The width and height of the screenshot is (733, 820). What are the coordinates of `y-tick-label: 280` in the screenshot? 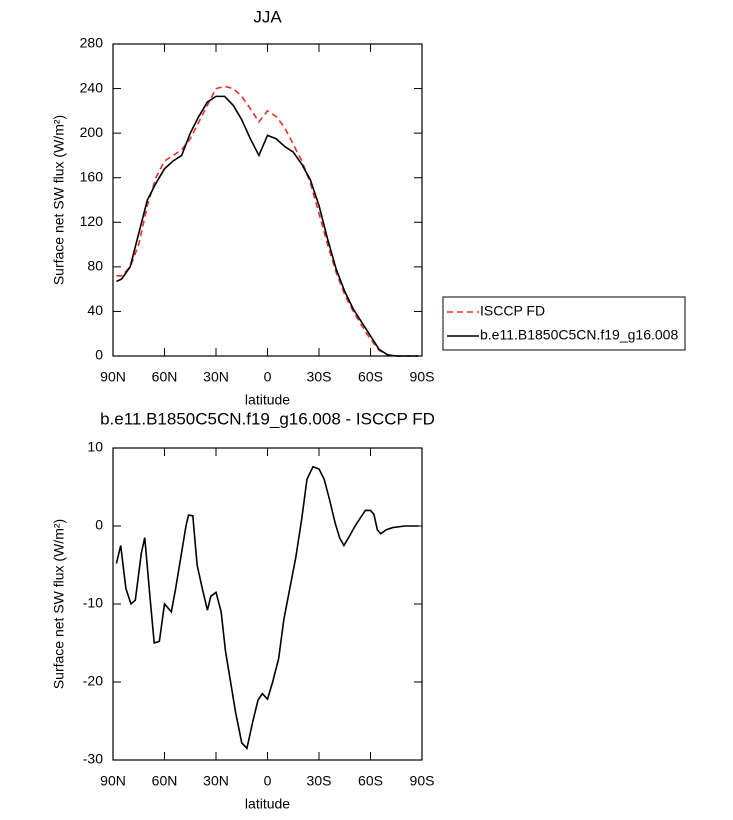 It's located at (92, 43).